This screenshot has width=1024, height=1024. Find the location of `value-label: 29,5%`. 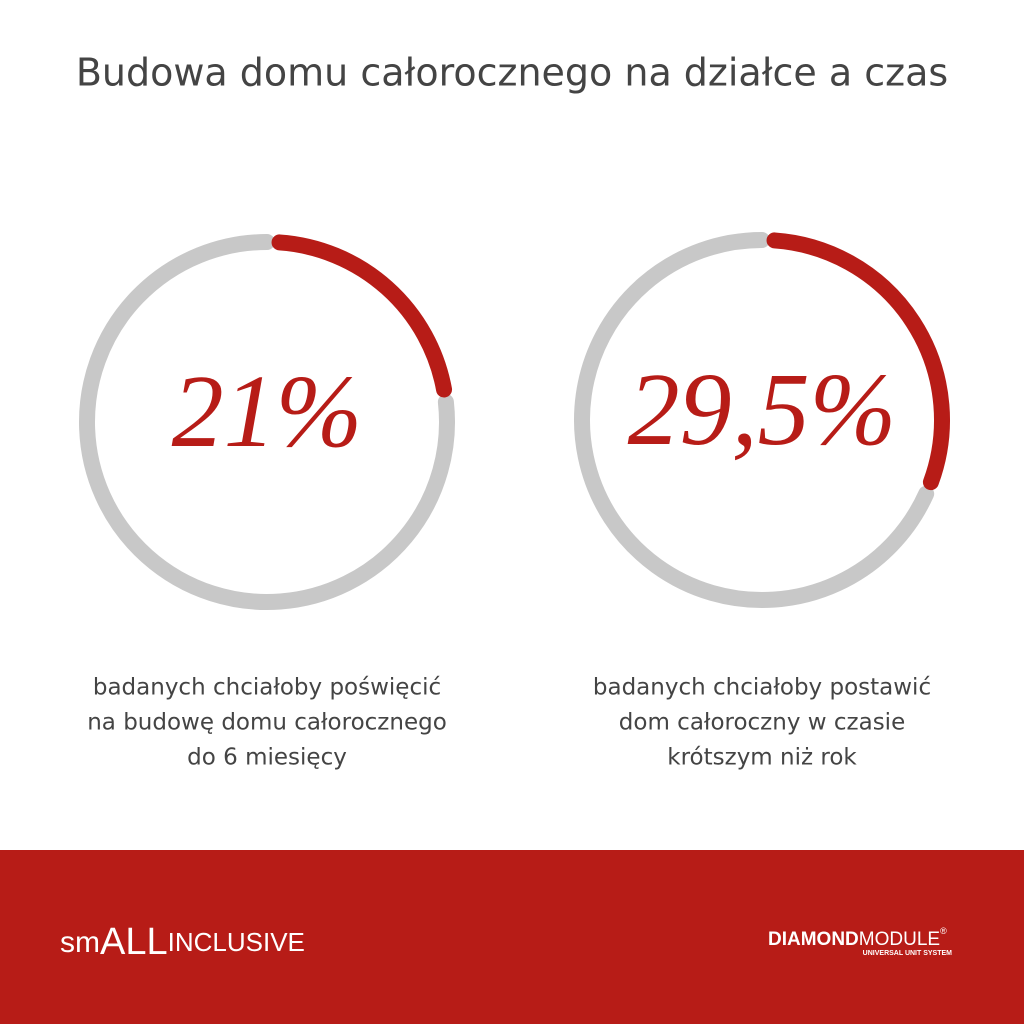

value-label: 29,5% is located at coordinates (762, 409).